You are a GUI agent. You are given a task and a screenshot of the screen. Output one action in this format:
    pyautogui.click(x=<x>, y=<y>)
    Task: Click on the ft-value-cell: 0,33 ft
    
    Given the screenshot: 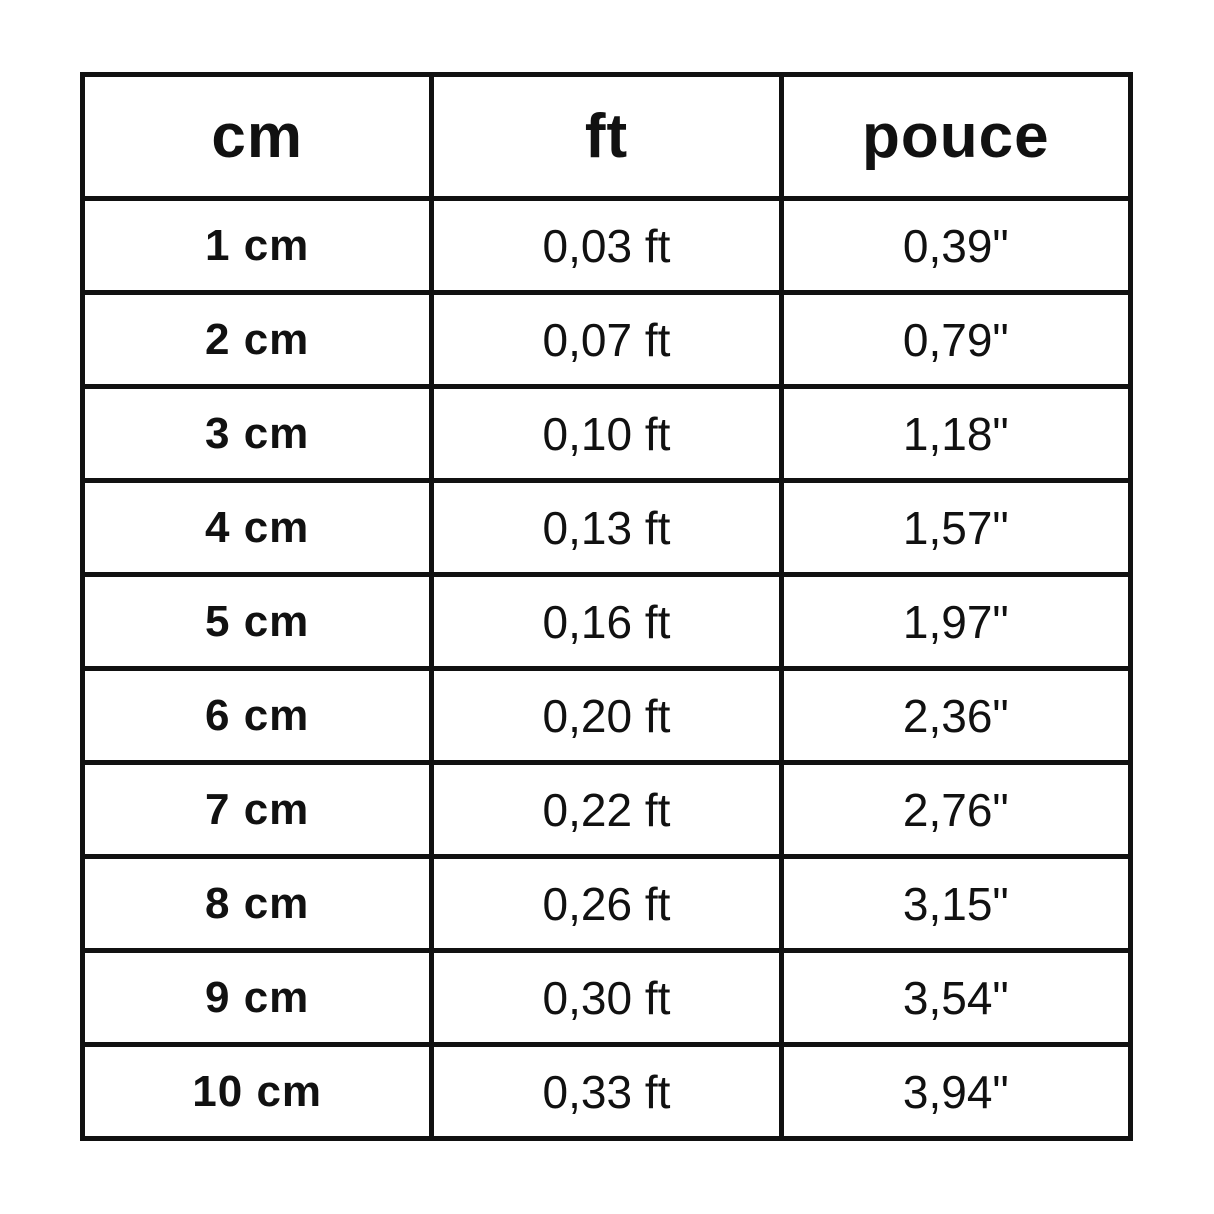 What is the action you would take?
    pyautogui.click(x=606, y=1091)
    